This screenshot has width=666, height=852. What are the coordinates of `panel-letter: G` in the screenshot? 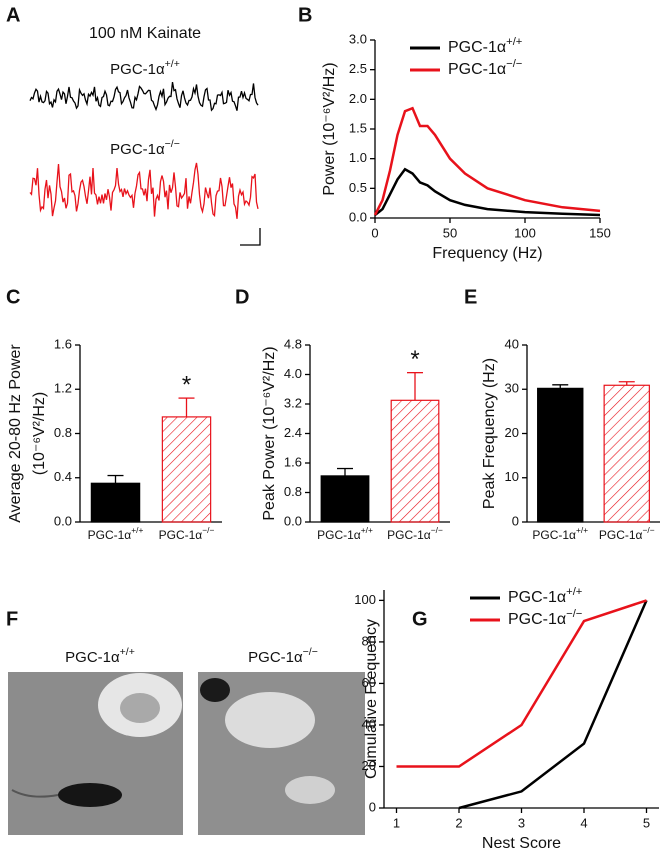 It's located at (420, 619).